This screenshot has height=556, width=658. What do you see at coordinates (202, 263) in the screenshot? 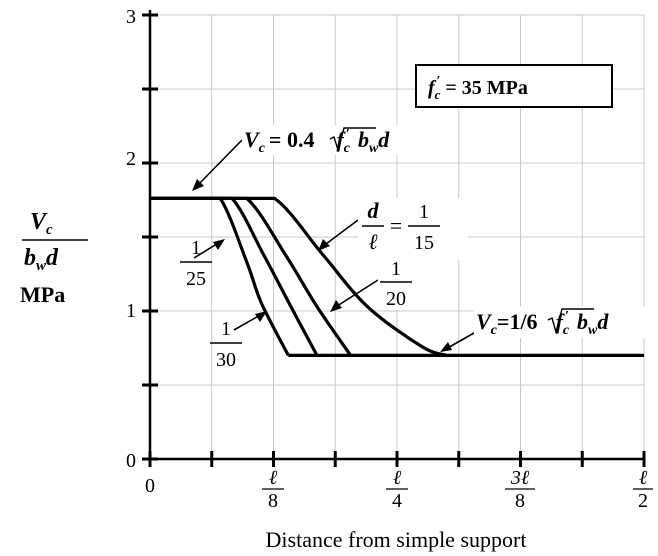
I see `ratio-25-annotation: 1 25` at bounding box center [202, 263].